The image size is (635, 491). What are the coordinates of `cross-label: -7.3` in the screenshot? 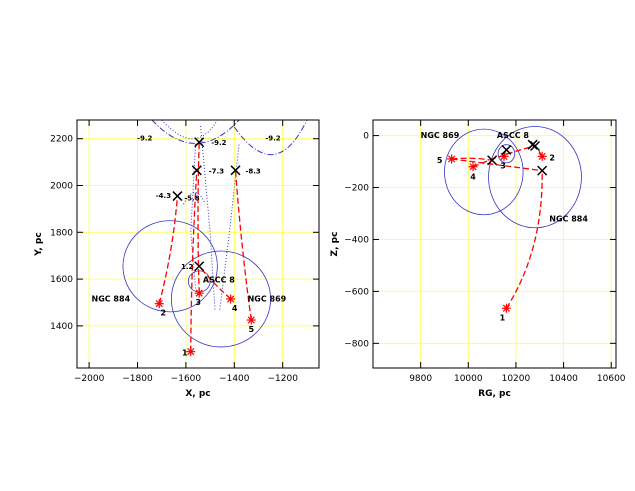 It's located at (216, 171).